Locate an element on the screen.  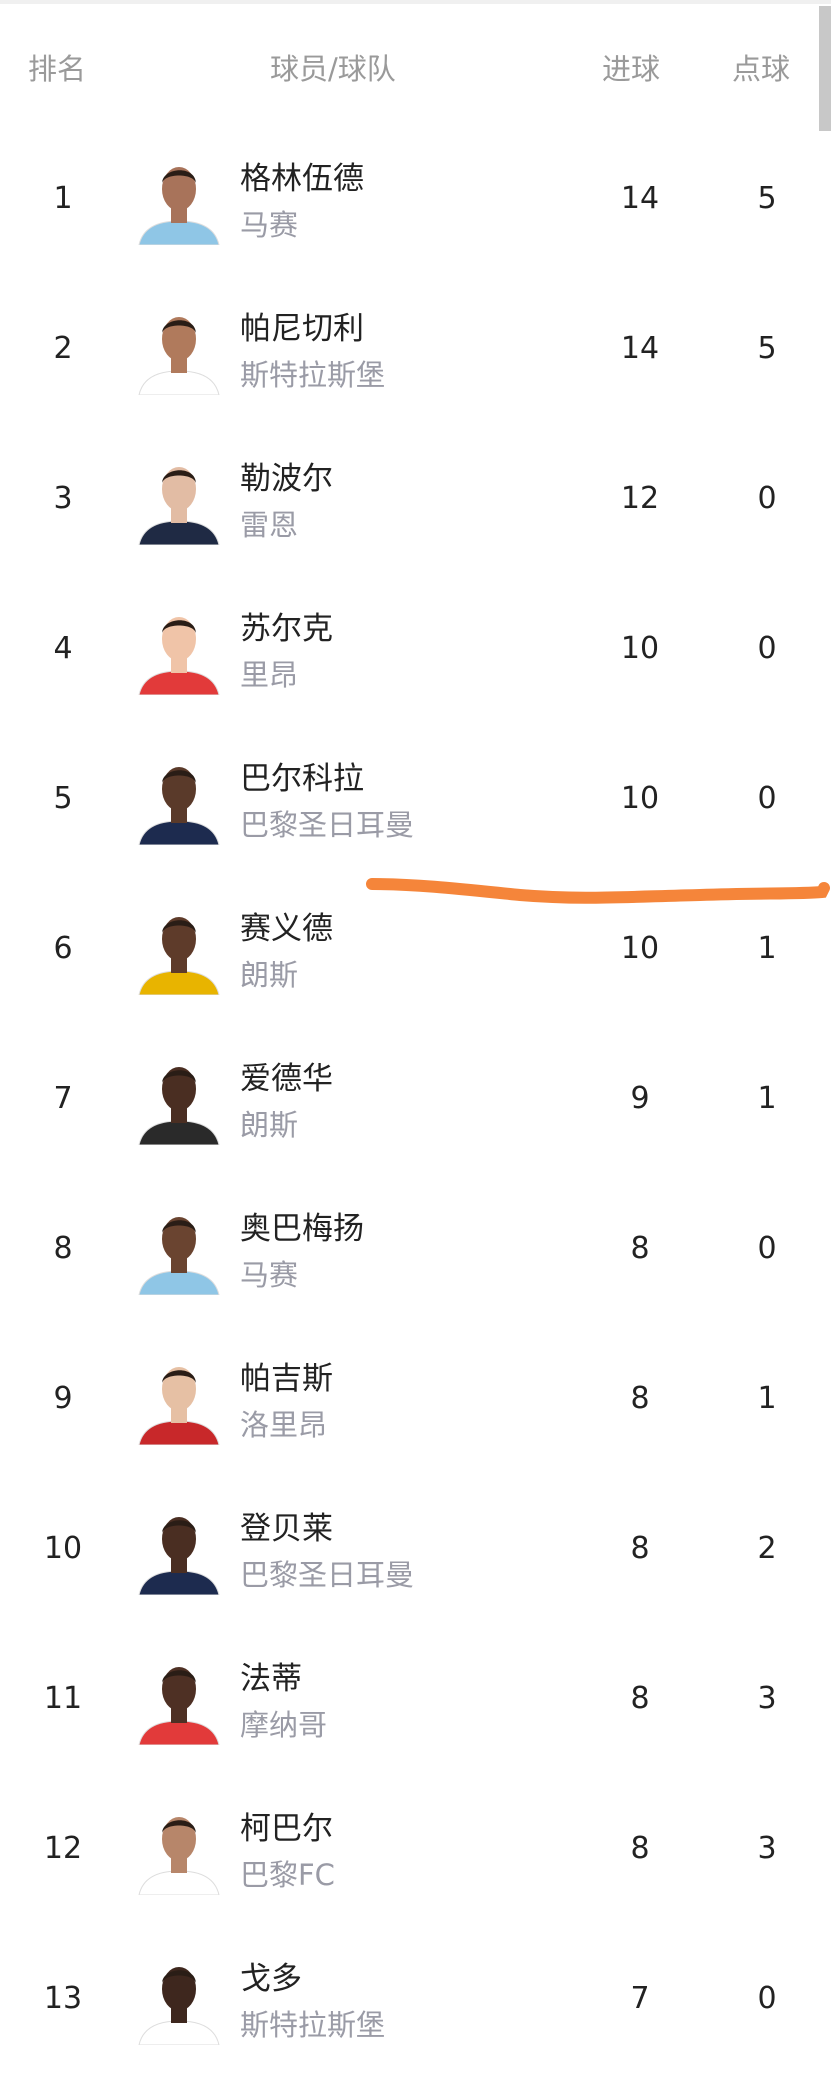
goals: 12 is located at coordinates (640, 498).